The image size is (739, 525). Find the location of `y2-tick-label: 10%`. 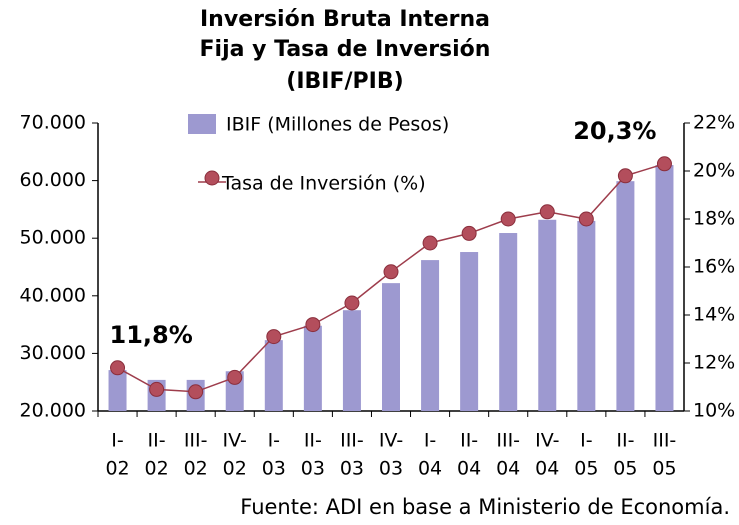

y2-tick-label: 10% is located at coordinates (714, 411).